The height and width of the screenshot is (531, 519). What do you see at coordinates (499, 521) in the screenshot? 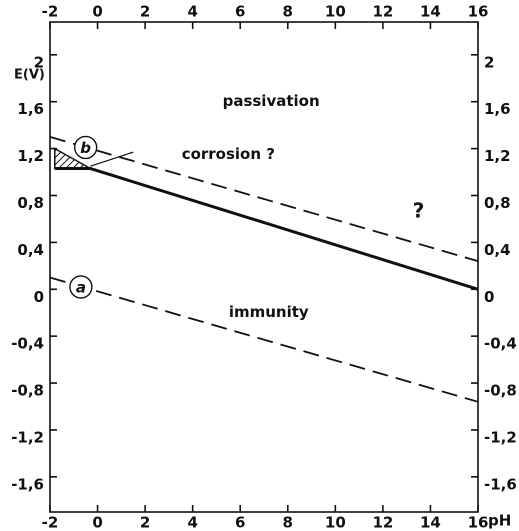
I see `x-axis-label: pH` at bounding box center [499, 521].